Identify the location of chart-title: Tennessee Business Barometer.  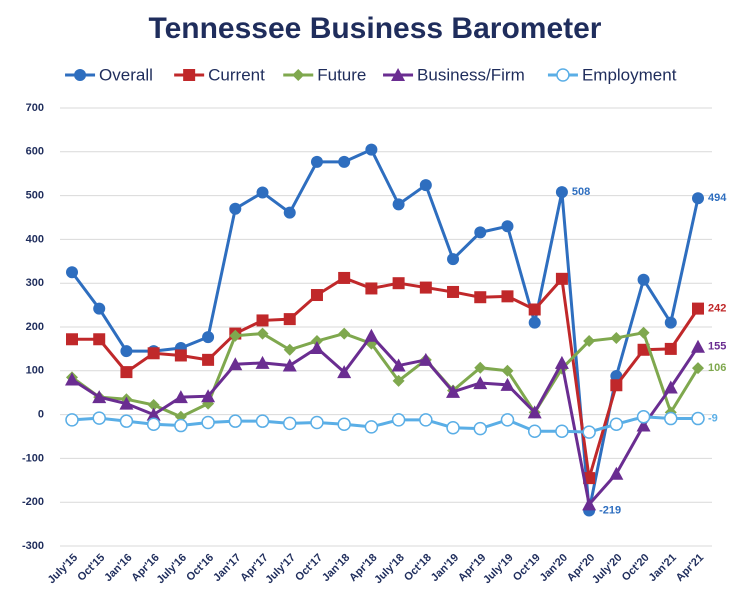
(375, 28).